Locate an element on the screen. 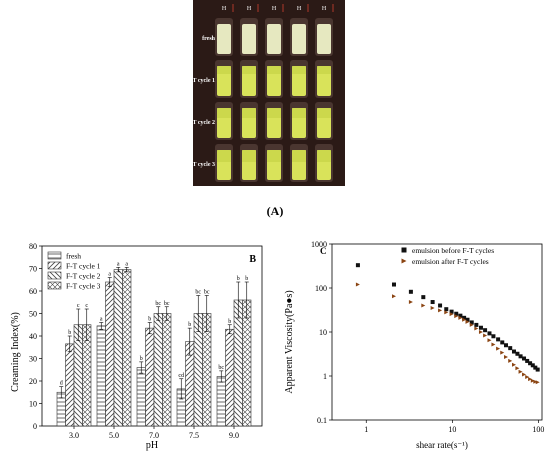 This screenshot has height=452, width=550. chart-b-x-axis-title: pH is located at coordinates (152, 445).